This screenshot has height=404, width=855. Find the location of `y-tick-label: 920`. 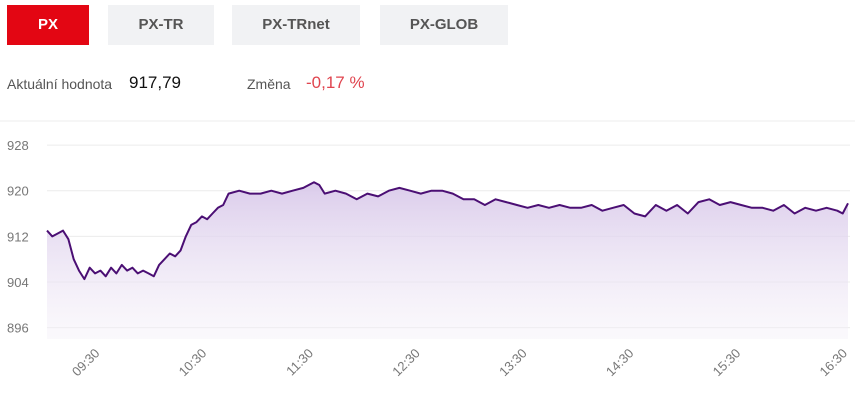

y-tick-label: 920 is located at coordinates (18, 191).